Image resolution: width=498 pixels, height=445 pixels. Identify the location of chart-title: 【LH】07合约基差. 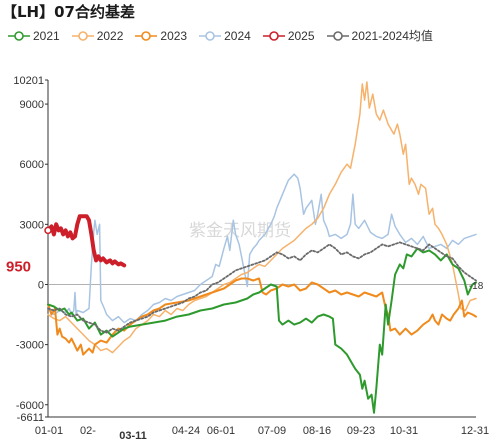
(68, 12).